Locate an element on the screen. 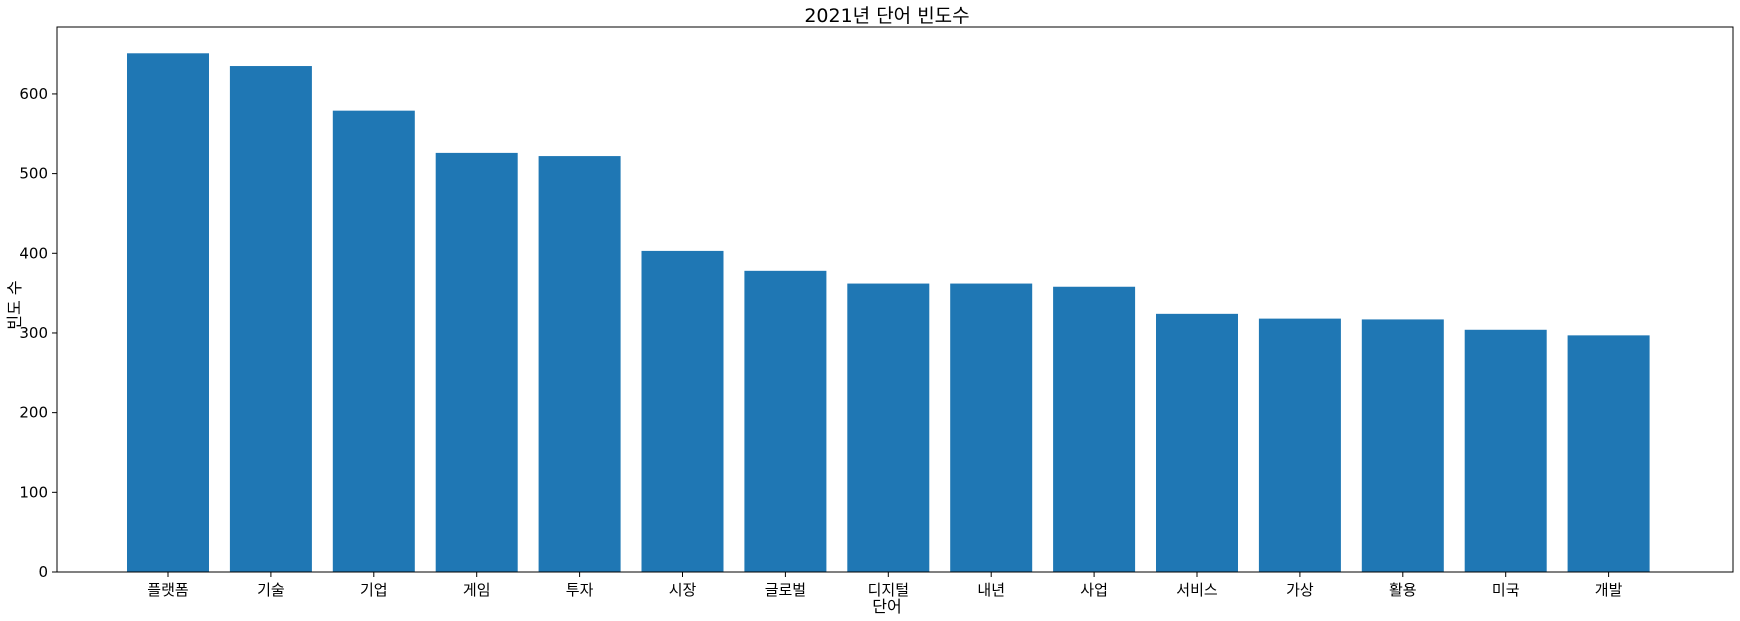  x-tick-label-11: 서비스 is located at coordinates (1197, 590).